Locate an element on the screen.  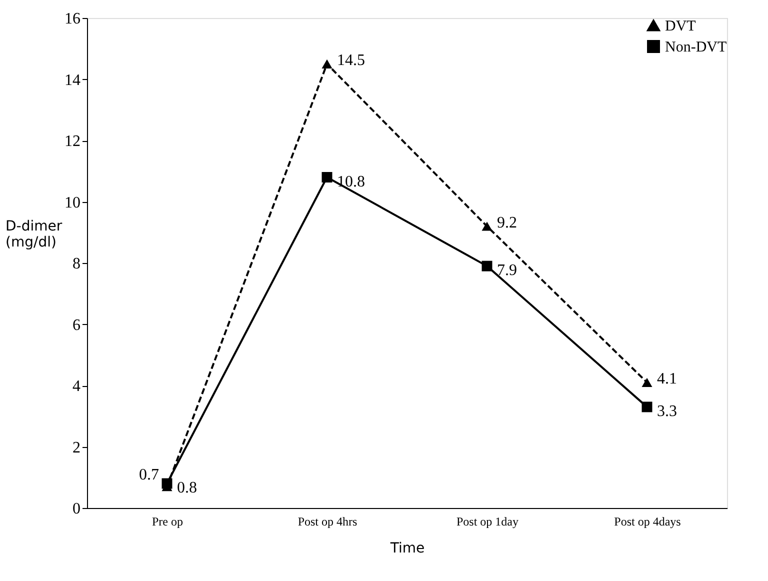
y-tick-label: 6 is located at coordinates (76, 325).